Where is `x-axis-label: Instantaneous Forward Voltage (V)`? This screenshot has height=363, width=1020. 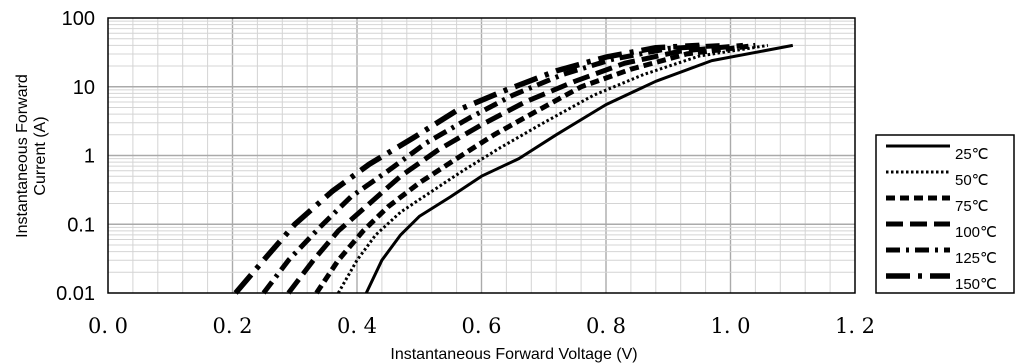 x-axis-label: Instantaneous Forward Voltage (V) is located at coordinates (513, 354).